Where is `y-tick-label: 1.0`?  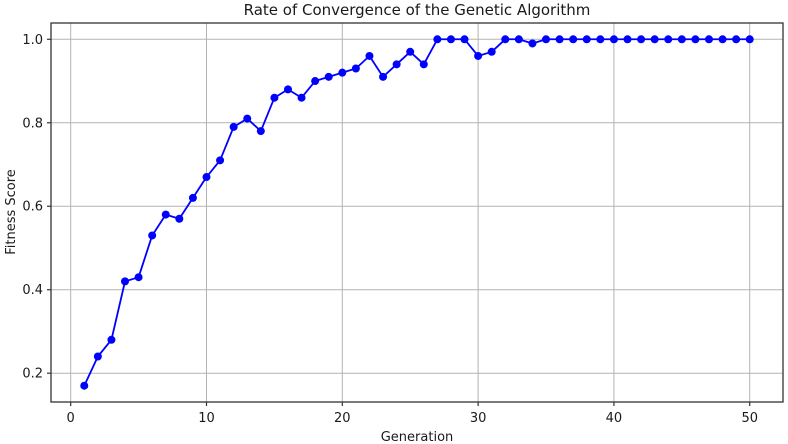
y-tick-label: 1.0 is located at coordinates (32, 40).